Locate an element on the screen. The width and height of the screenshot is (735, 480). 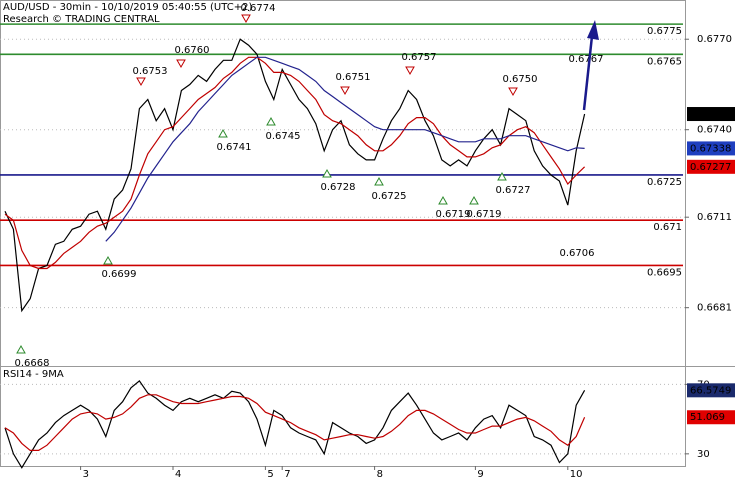
x-tick-label: 9 is located at coordinates (480, 474).